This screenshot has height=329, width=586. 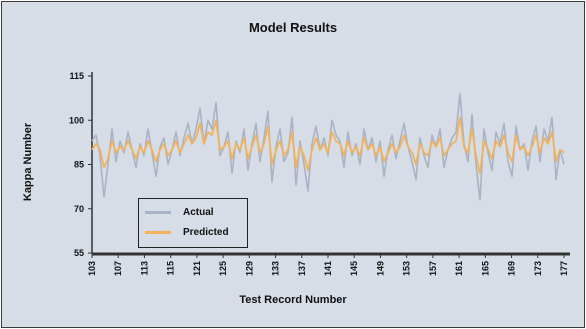 I want to click on x-tick-label: 103, so click(x=92, y=268).